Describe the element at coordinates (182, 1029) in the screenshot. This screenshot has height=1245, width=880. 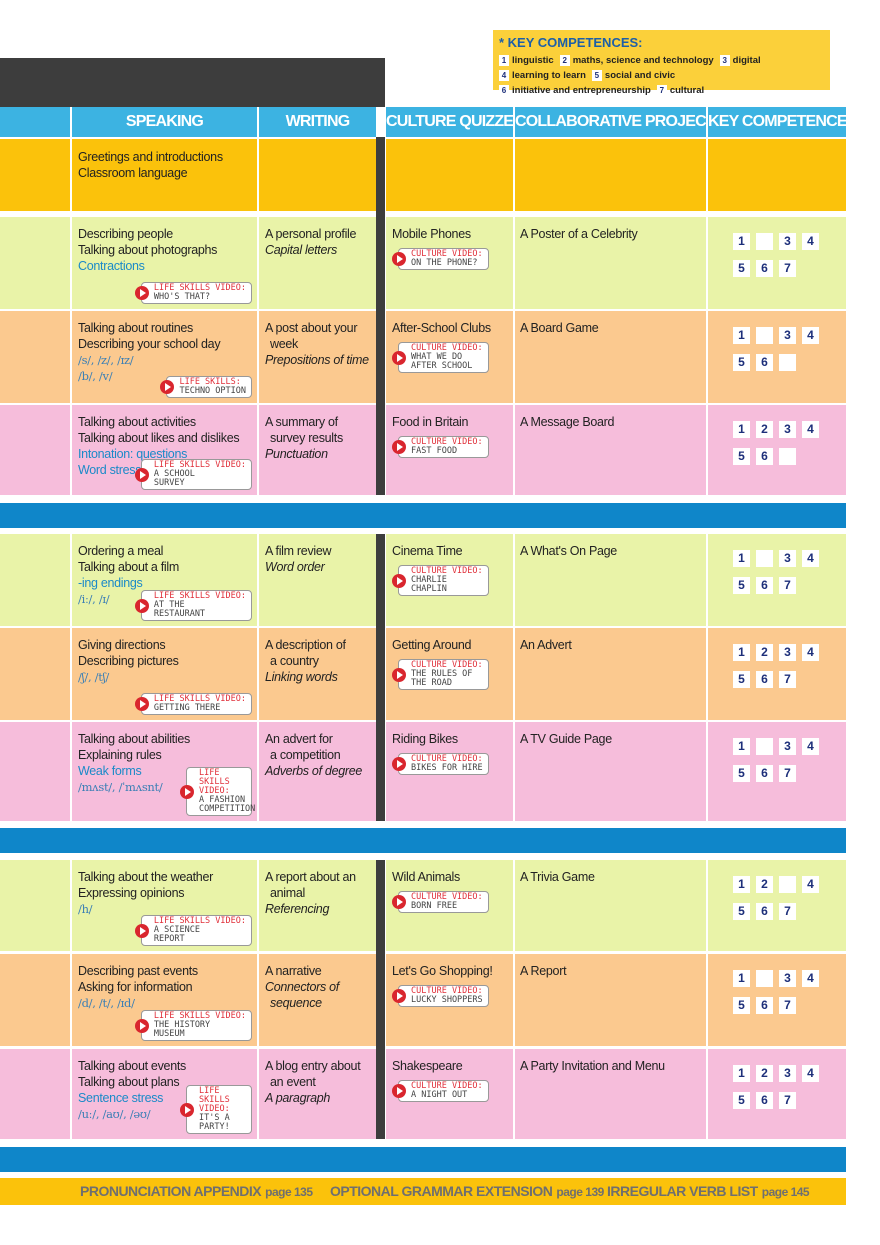
I see `video-title: THE HISTORY MUSEUM` at that location.